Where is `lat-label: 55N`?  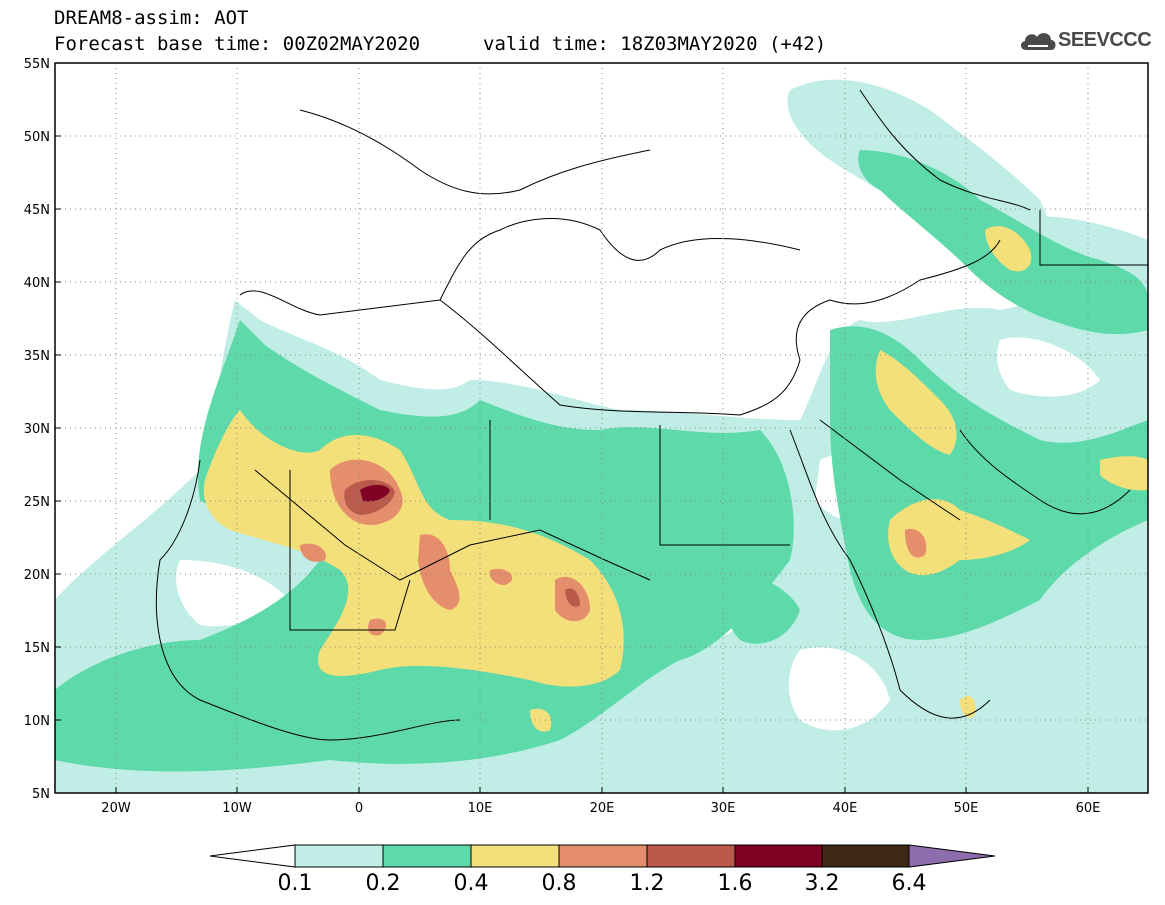 lat-label: 55N is located at coordinates (37, 64).